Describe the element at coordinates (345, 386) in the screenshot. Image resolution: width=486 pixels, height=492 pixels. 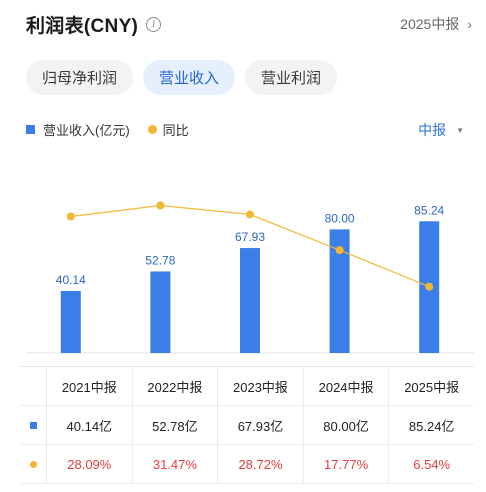
I see `table-header-cell: 2024中报` at that location.